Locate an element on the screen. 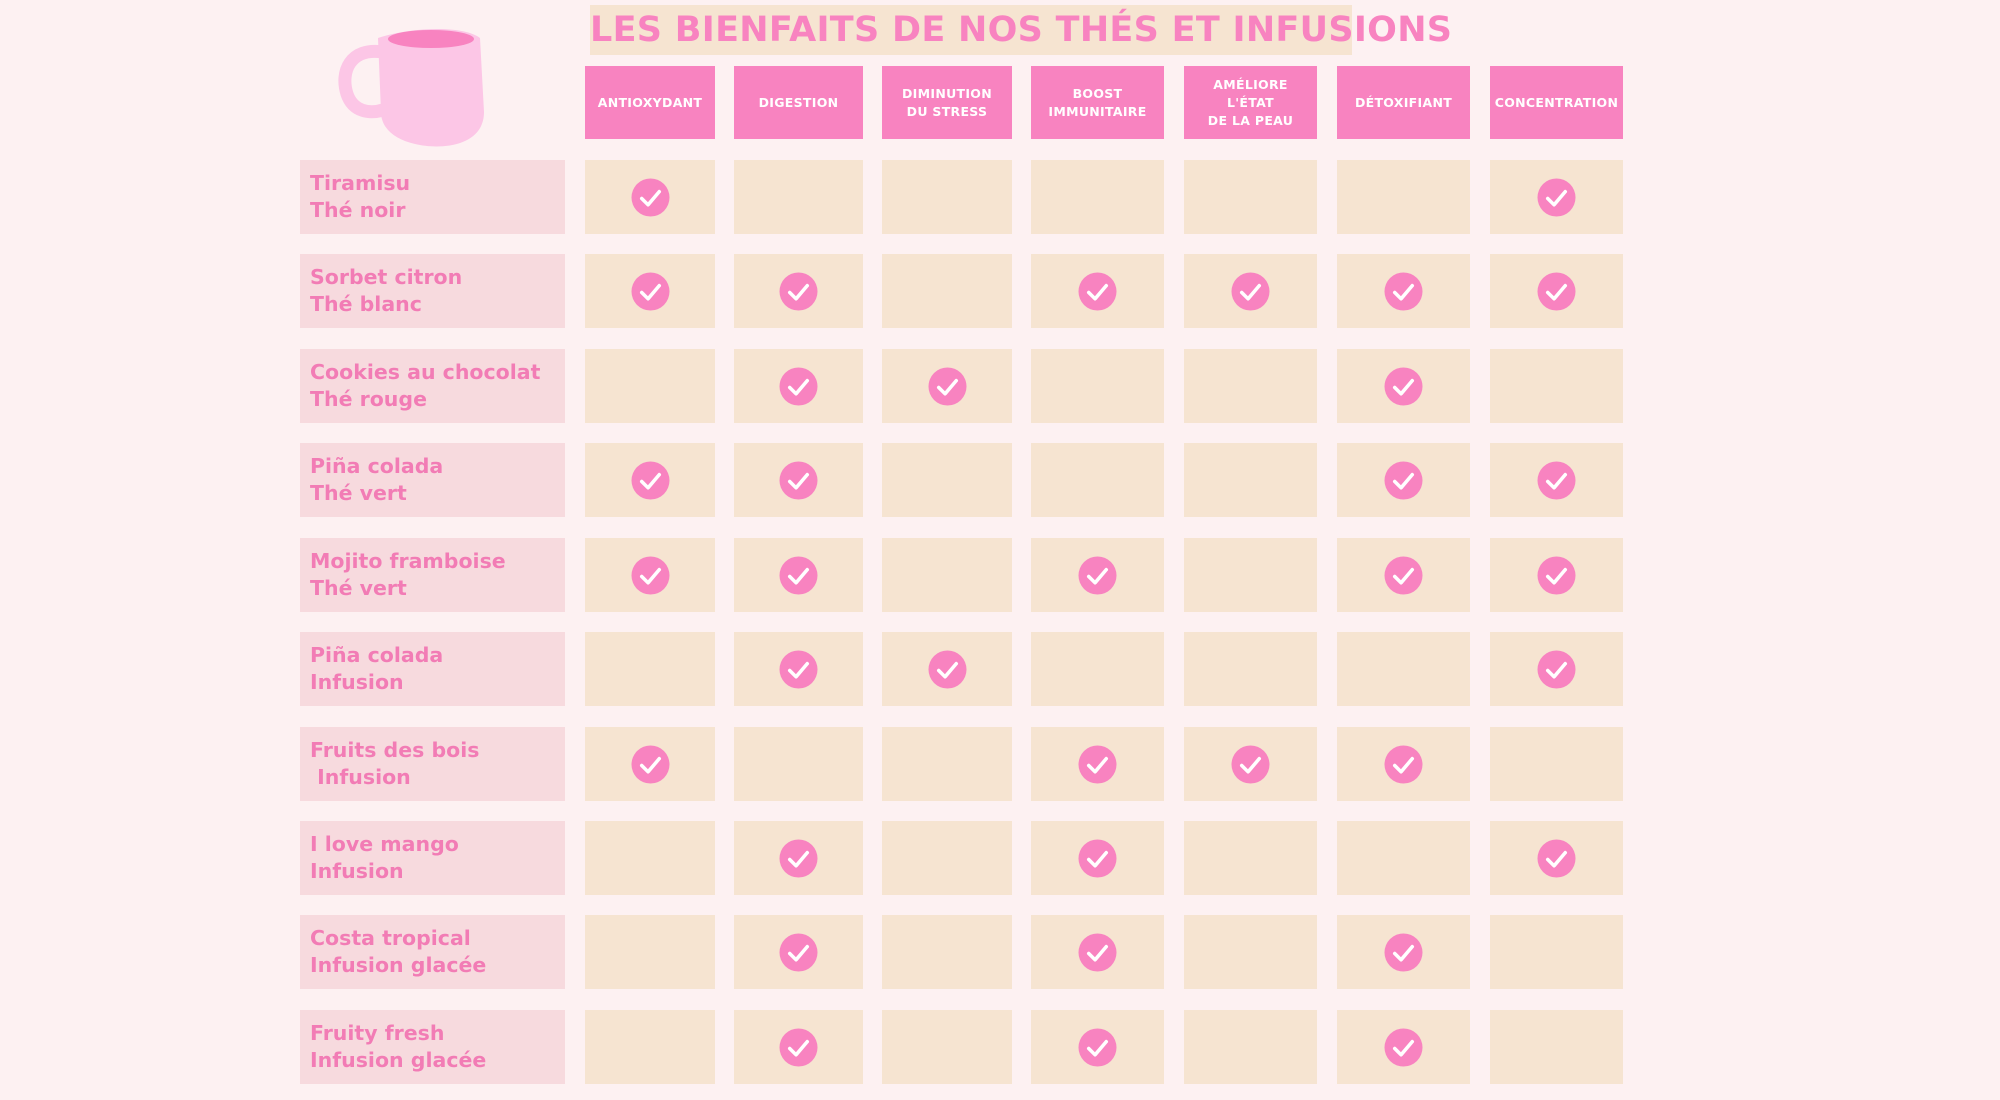 The height and width of the screenshot is (1100, 2000). column-header-peau: AMÉLIORE L'ÉTAT DE LA PEAU is located at coordinates (1250, 102).